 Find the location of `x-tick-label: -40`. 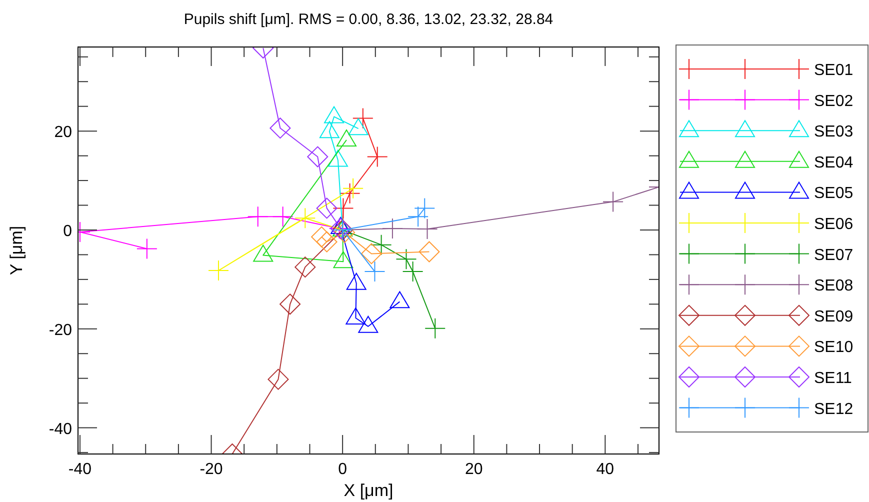

x-tick-label: -40 is located at coordinates (80, 469).